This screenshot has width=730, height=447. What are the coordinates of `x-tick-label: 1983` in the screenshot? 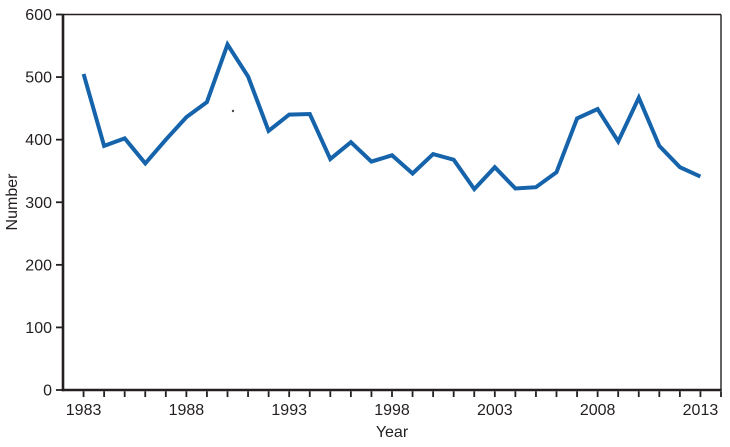 It's located at (84, 410).